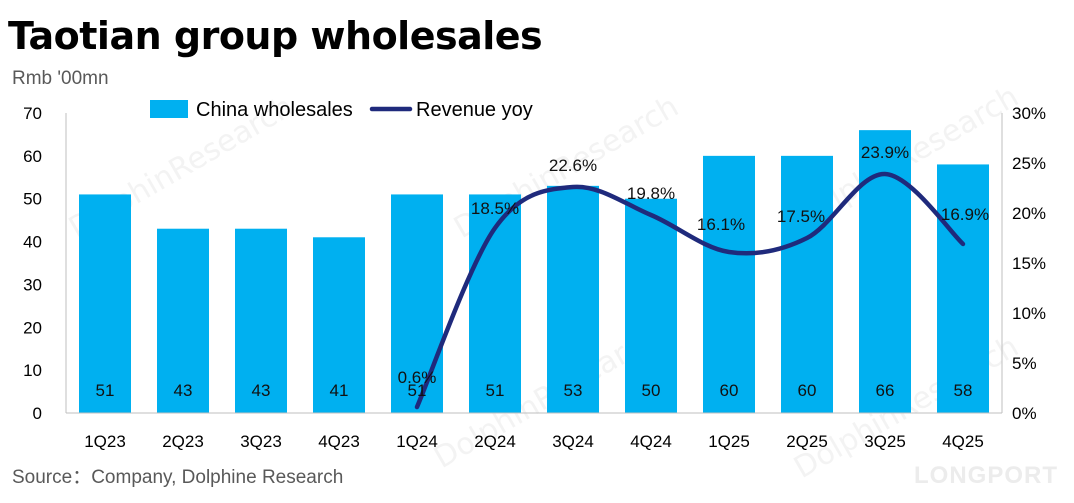  What do you see at coordinates (573, 441) in the screenshot?
I see `x-tick-label: 3Q24` at bounding box center [573, 441].